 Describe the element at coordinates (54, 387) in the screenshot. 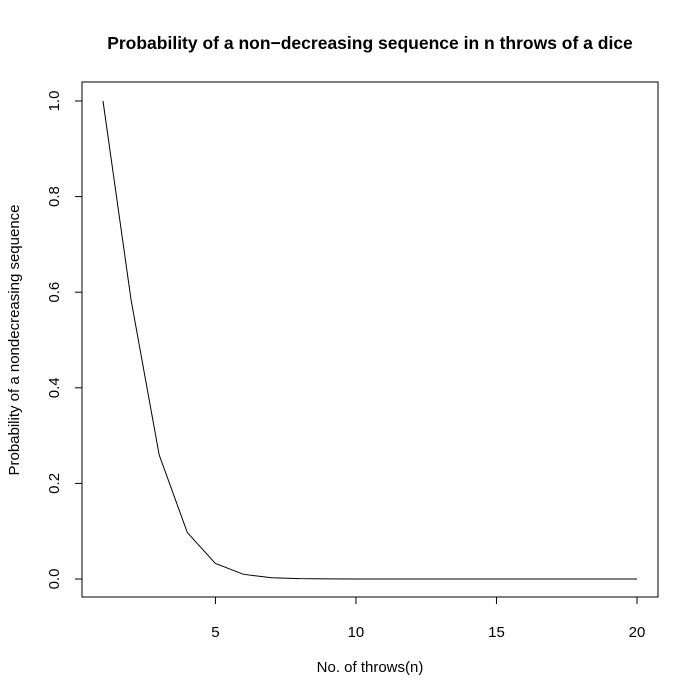

I see `y-tick-label: 0.4` at that location.